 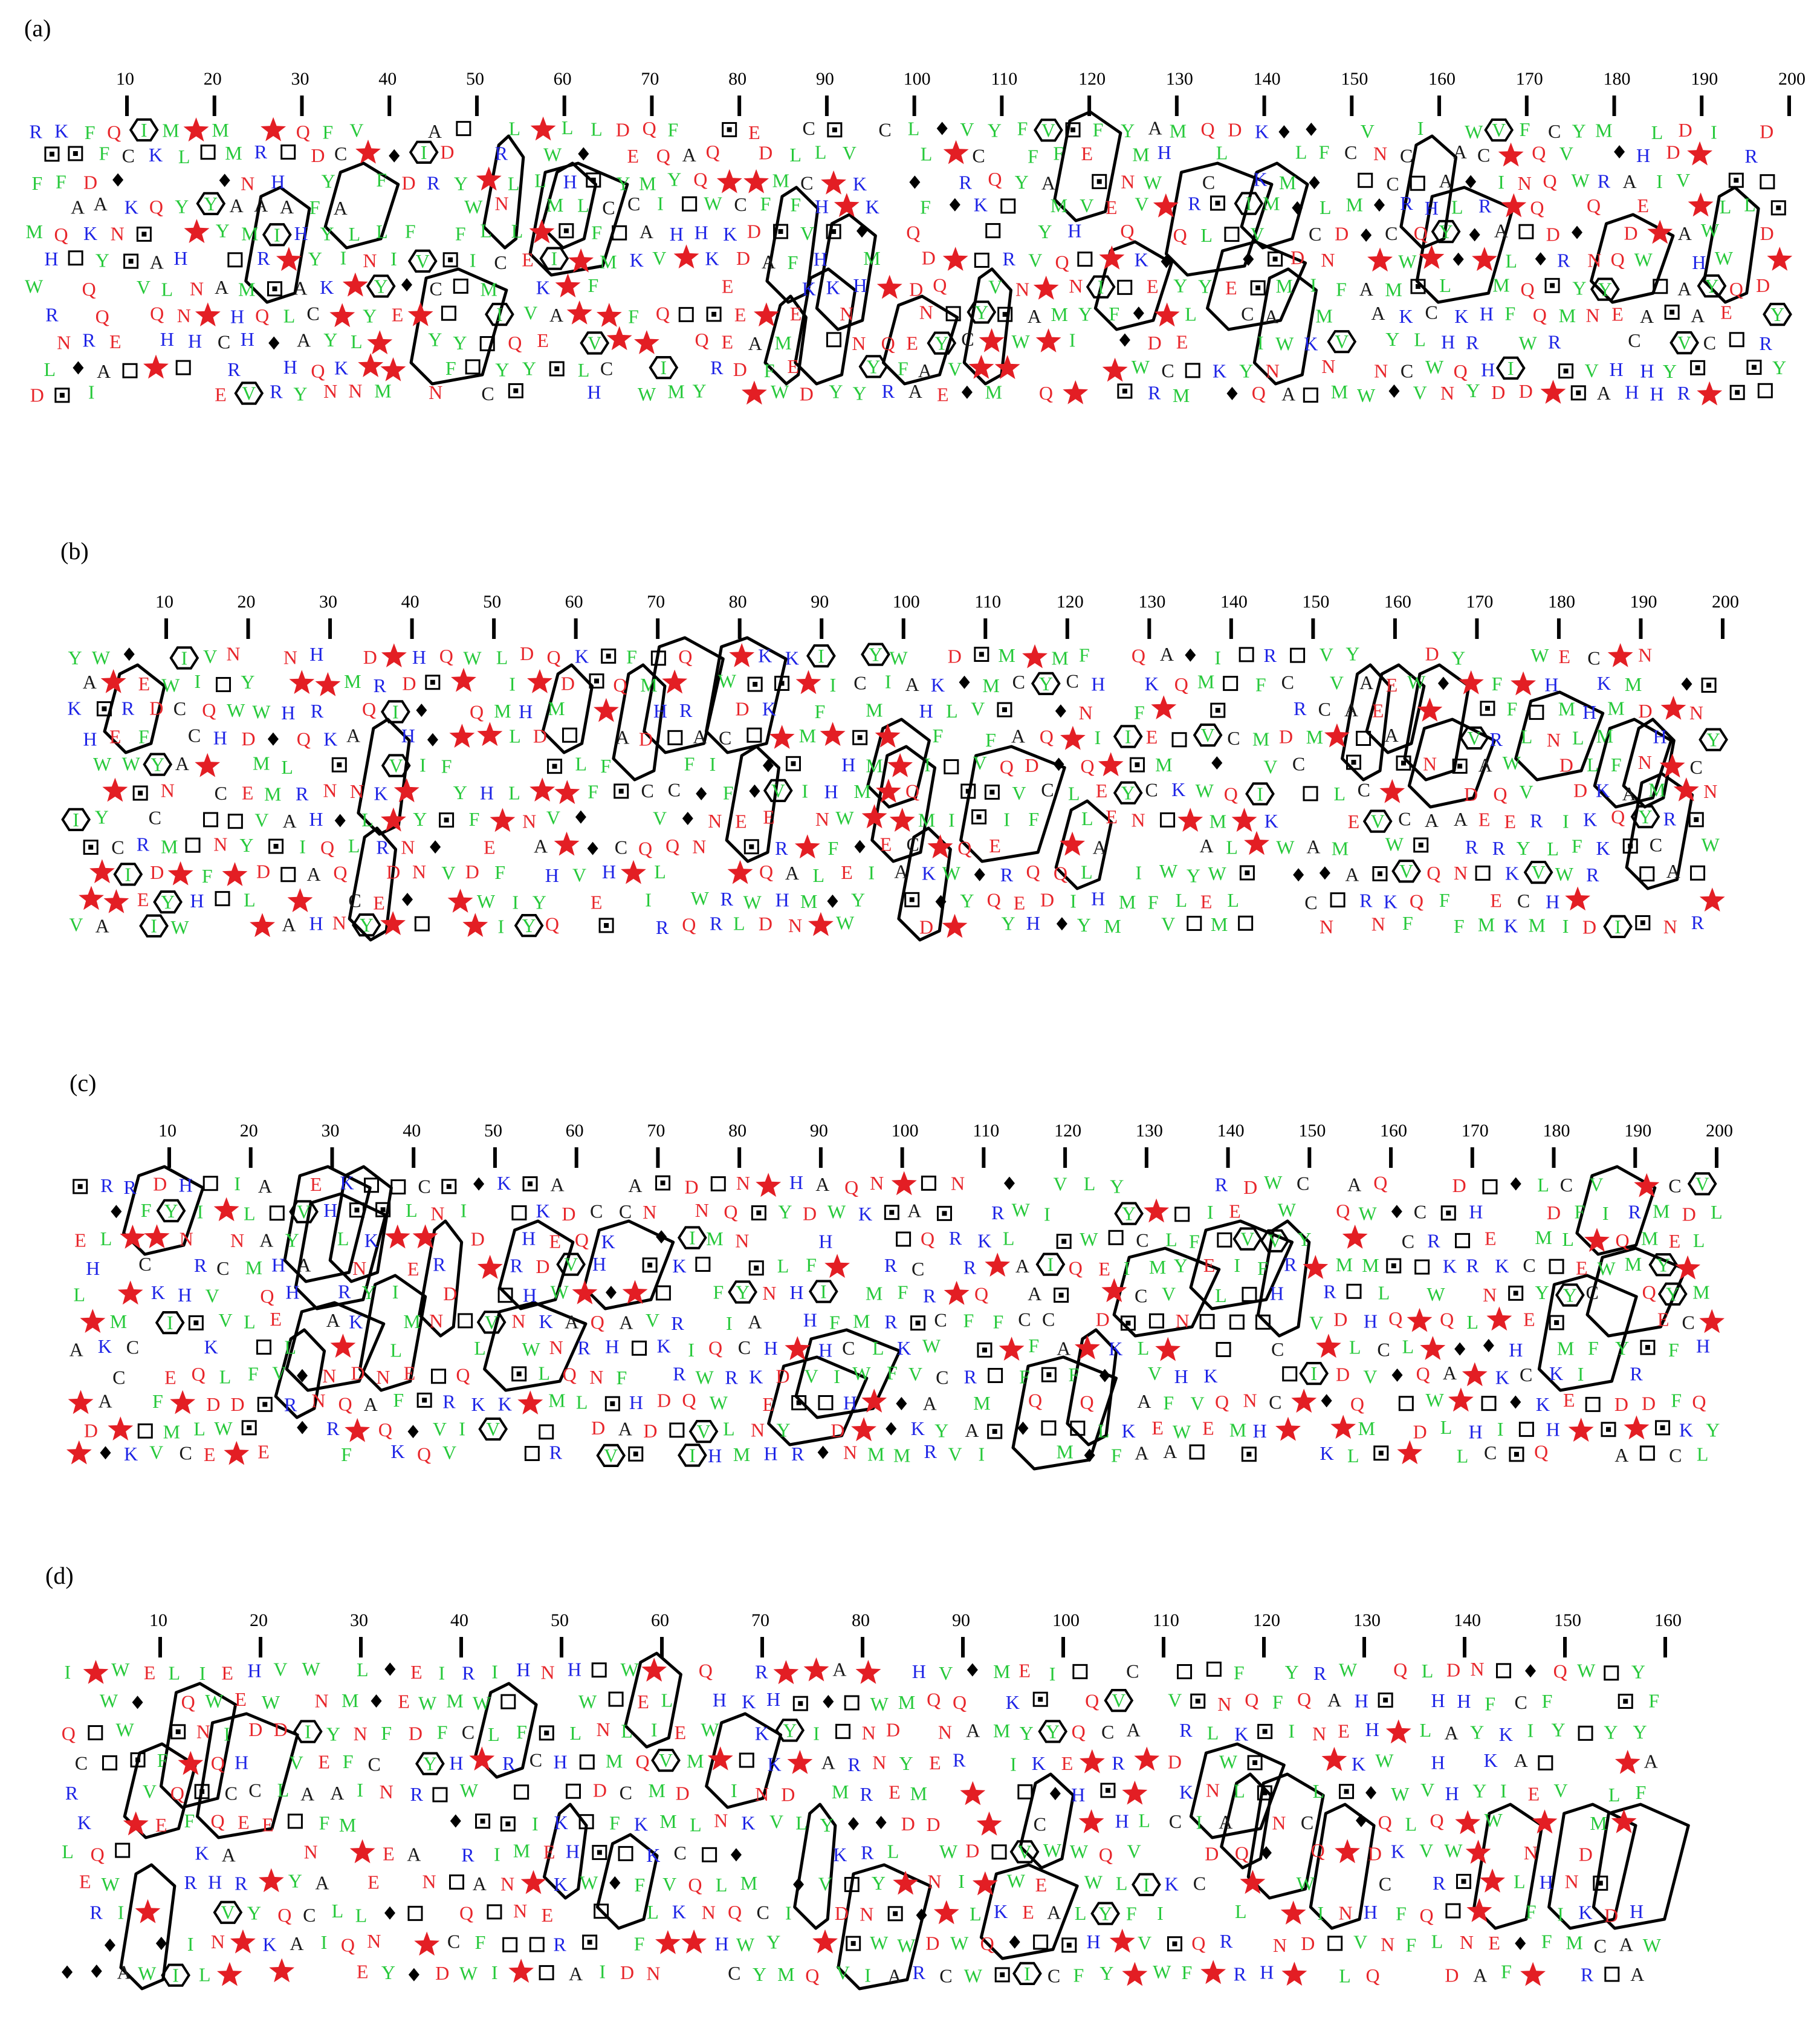 What do you see at coordinates (737, 1131) in the screenshot?
I see `ruler-tick-label: 80` at bounding box center [737, 1131].